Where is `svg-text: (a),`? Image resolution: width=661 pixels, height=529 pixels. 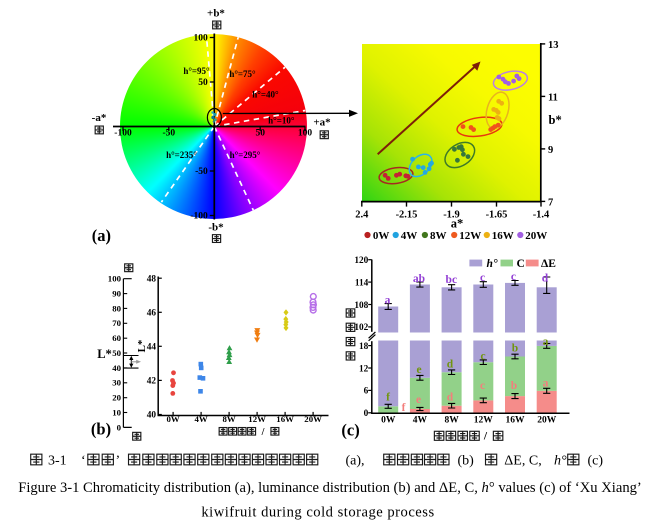 svg-text: (a), is located at coordinates (355, 461).